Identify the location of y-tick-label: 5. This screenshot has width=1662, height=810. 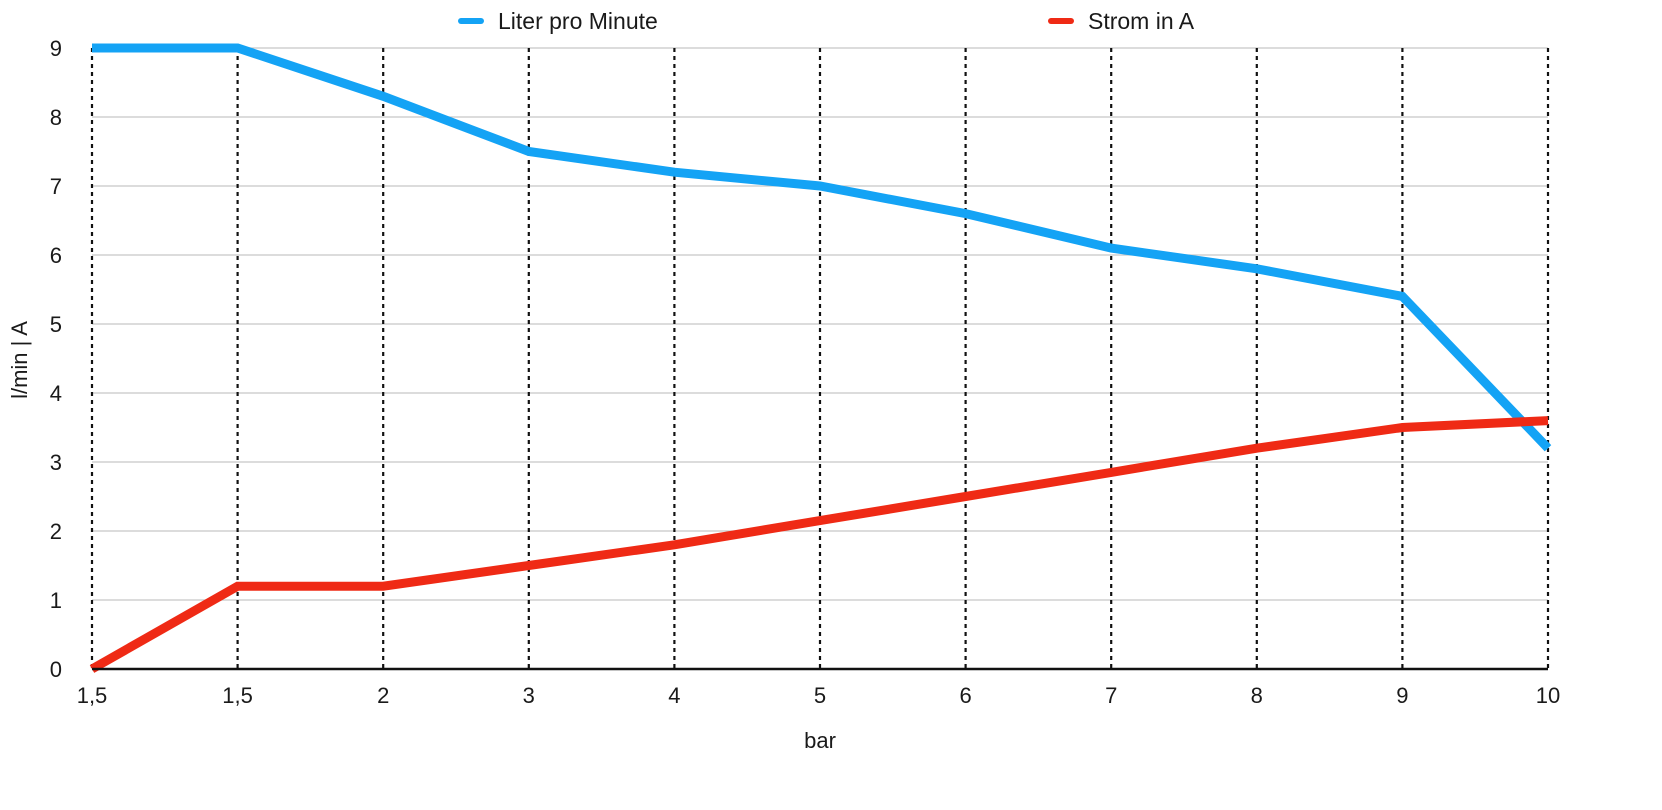
(56, 324).